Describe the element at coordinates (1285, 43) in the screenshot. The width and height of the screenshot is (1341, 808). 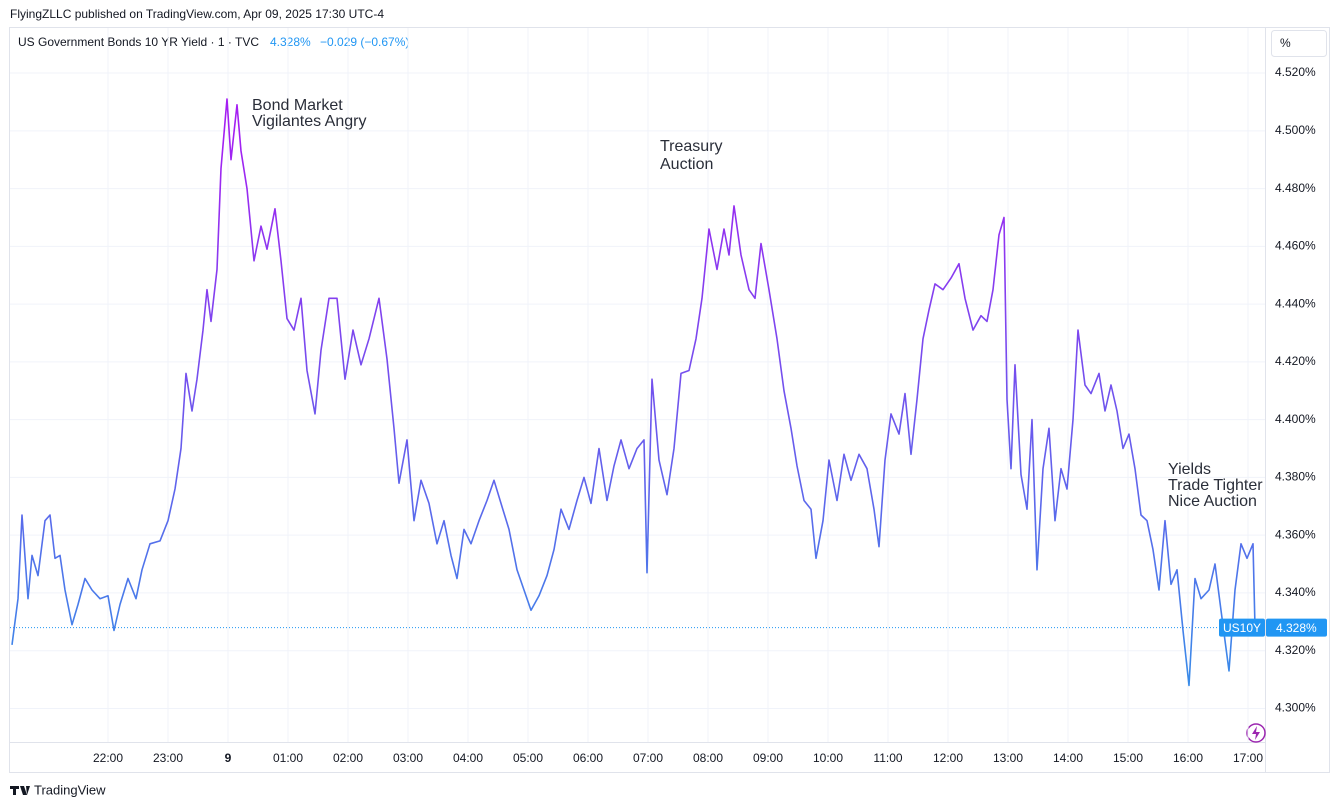
I see `unit-label: %` at that location.